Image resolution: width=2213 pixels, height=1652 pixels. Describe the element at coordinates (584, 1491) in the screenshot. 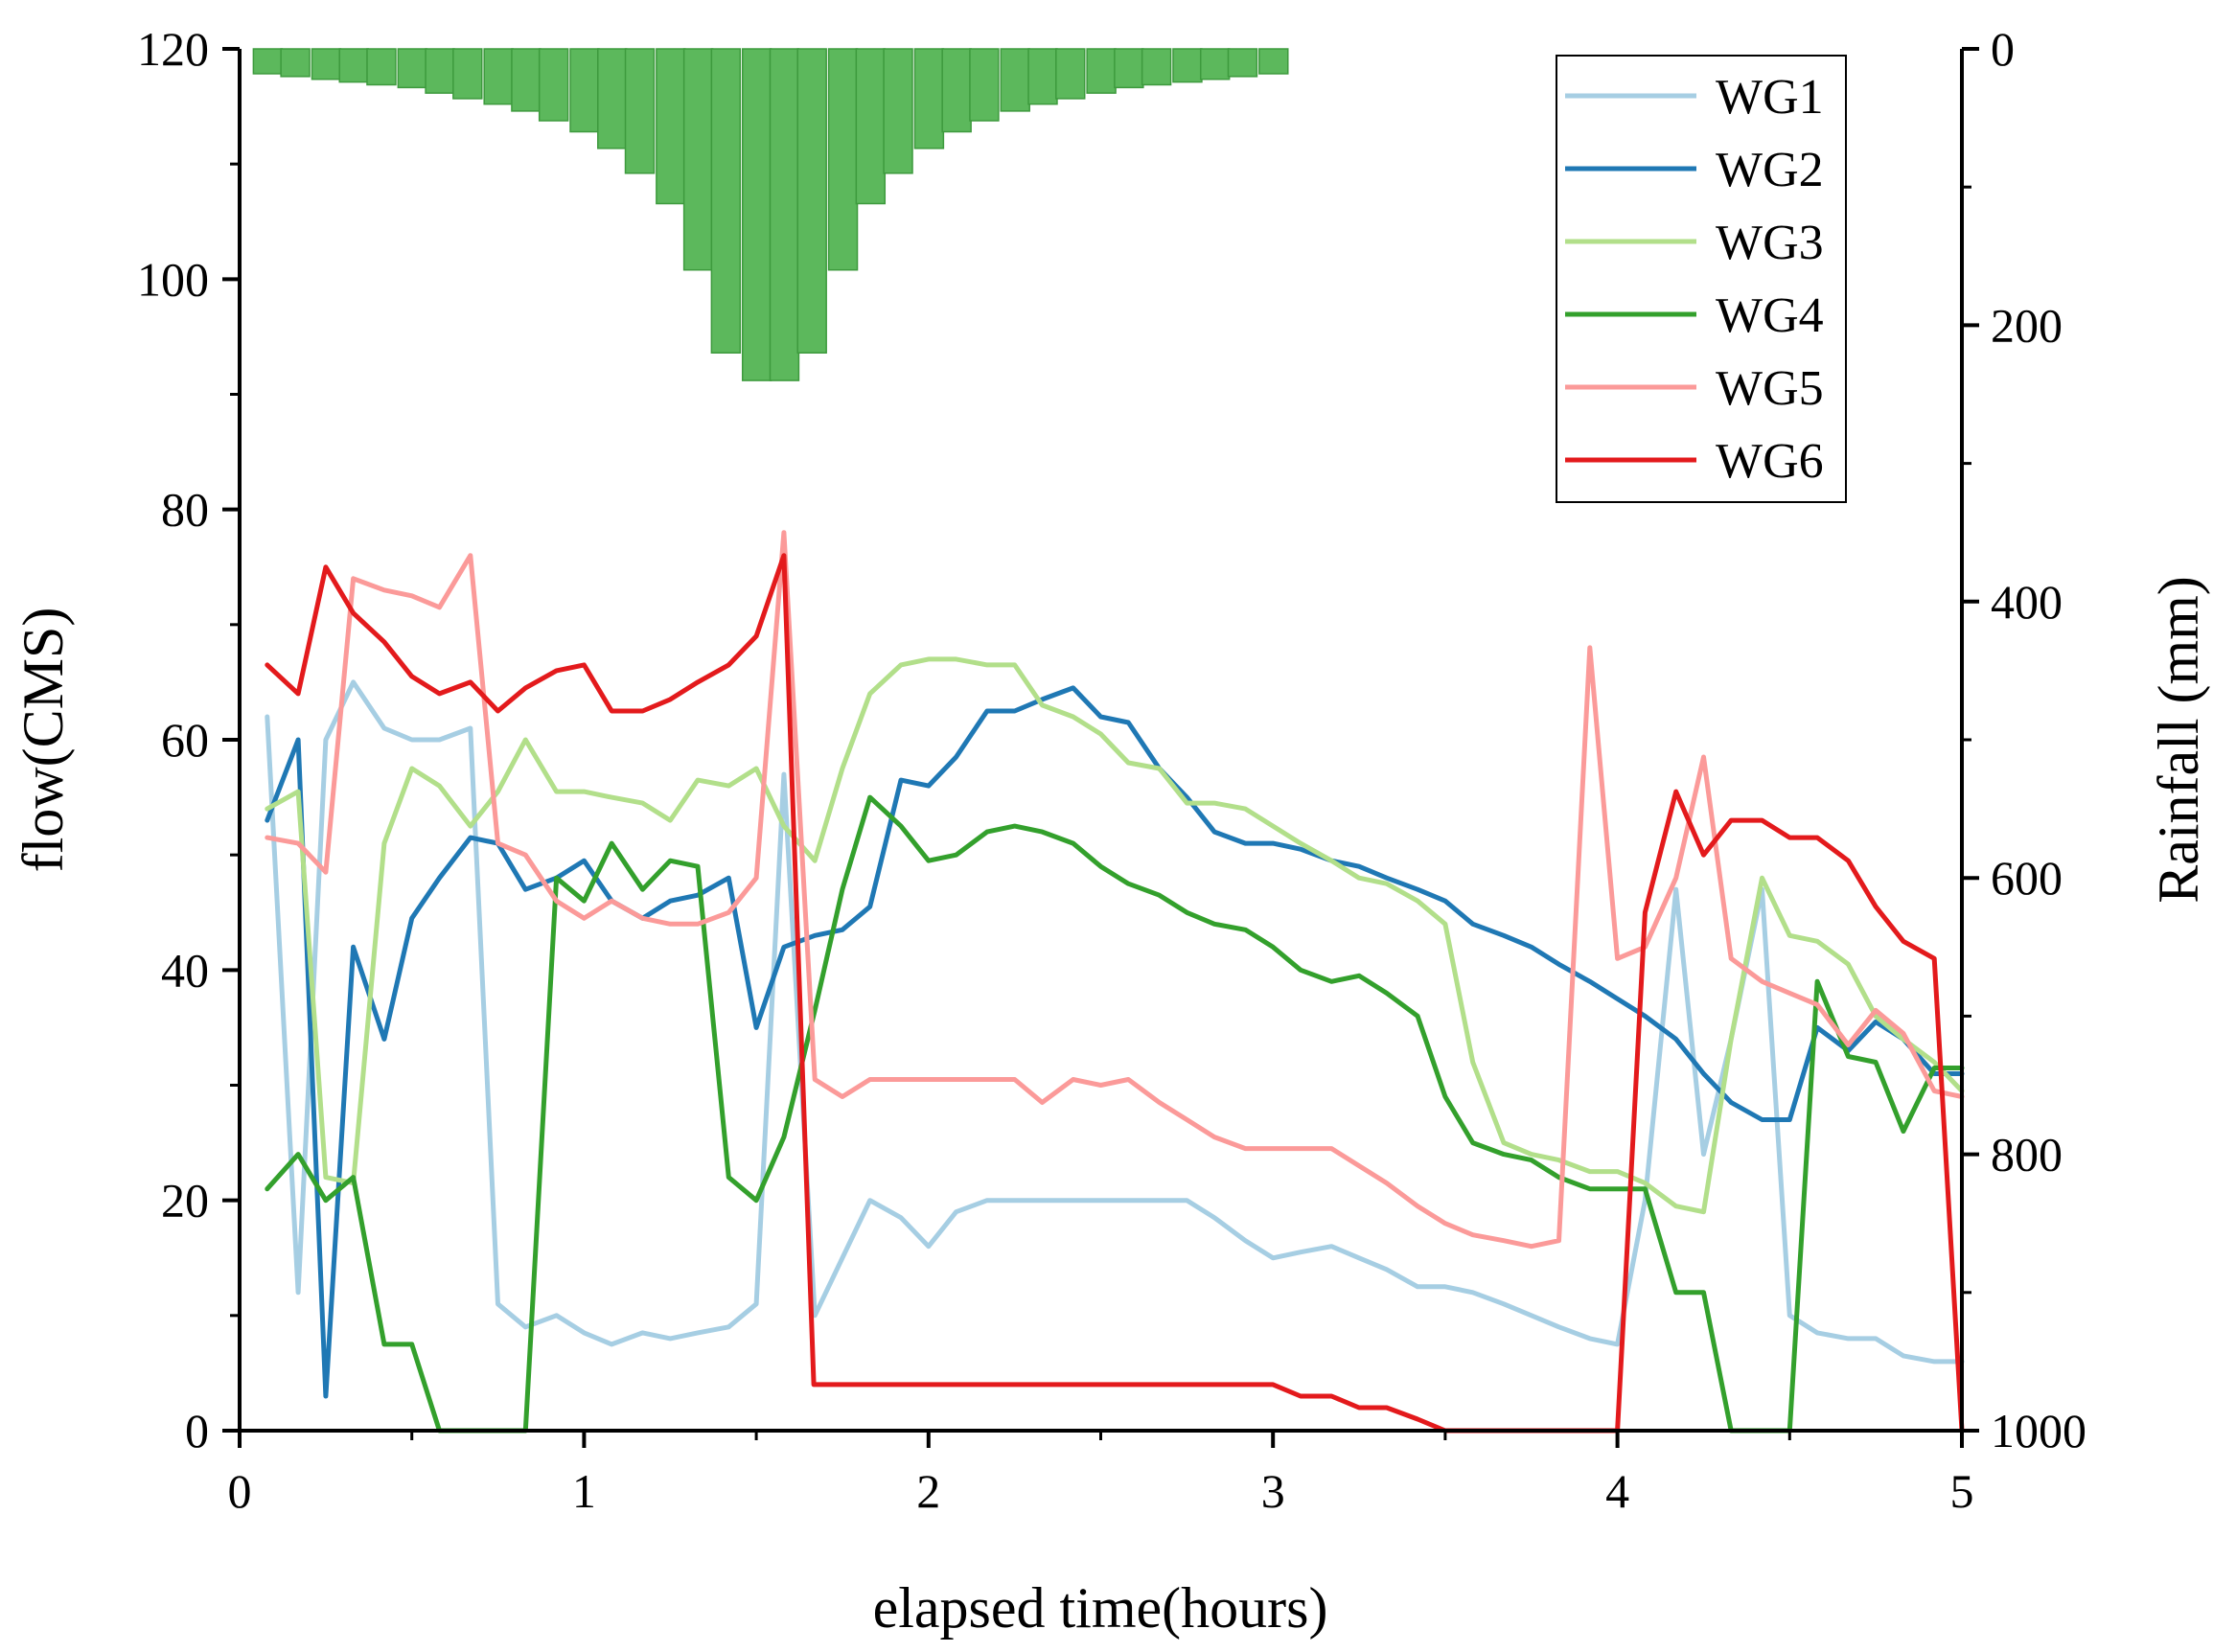

I see `x-tick-label: 1` at that location.